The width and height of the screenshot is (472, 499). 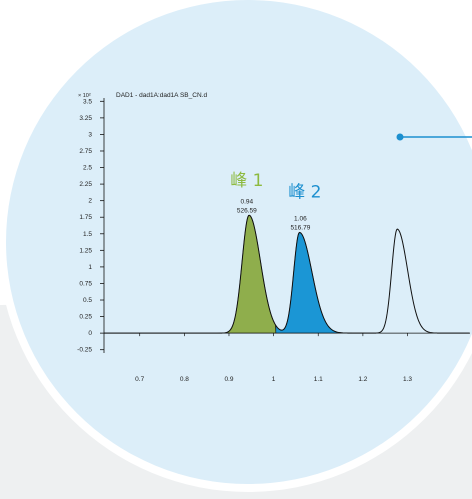 I want to click on y-tick-label: 1.5, so click(x=87, y=234).